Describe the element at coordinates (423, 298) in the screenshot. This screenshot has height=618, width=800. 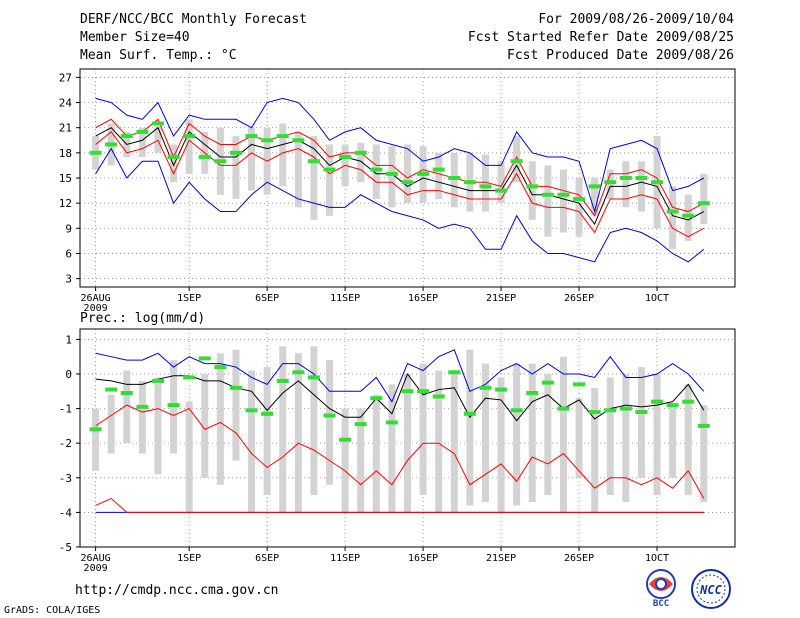
I see `temp-xtick-label: 16SEP` at that location.